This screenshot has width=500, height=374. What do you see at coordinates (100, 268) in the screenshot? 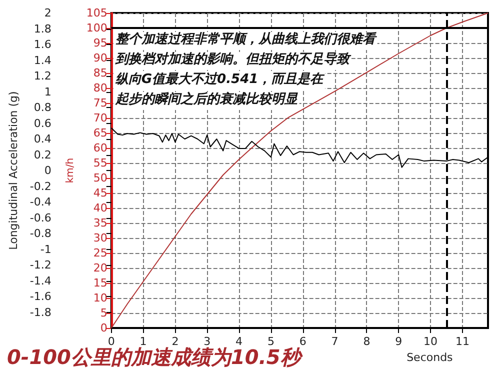
I see `y2-tick-label: 20` at bounding box center [100, 268].